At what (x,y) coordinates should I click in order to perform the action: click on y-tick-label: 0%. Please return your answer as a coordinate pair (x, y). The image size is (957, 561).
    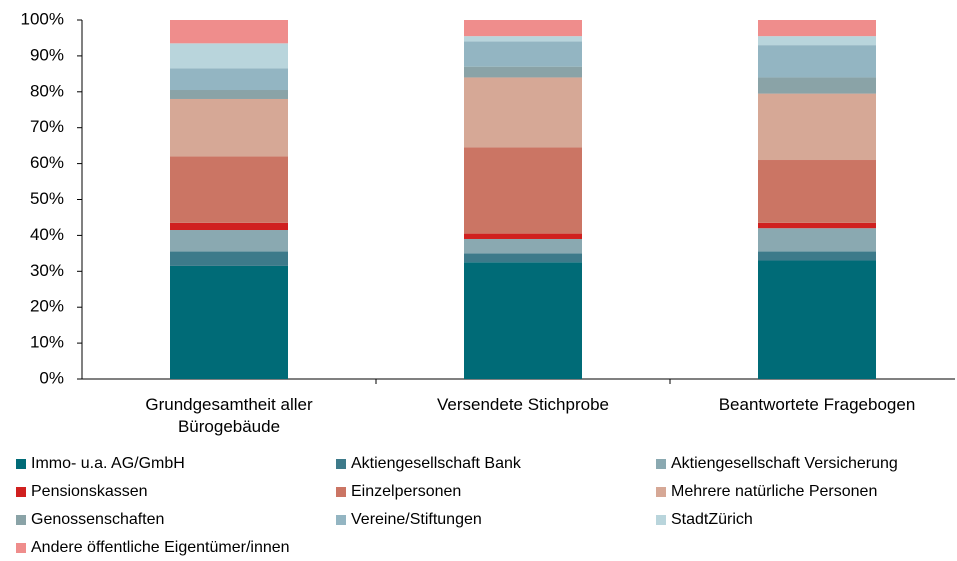
    Looking at the image, I should click on (51, 377).